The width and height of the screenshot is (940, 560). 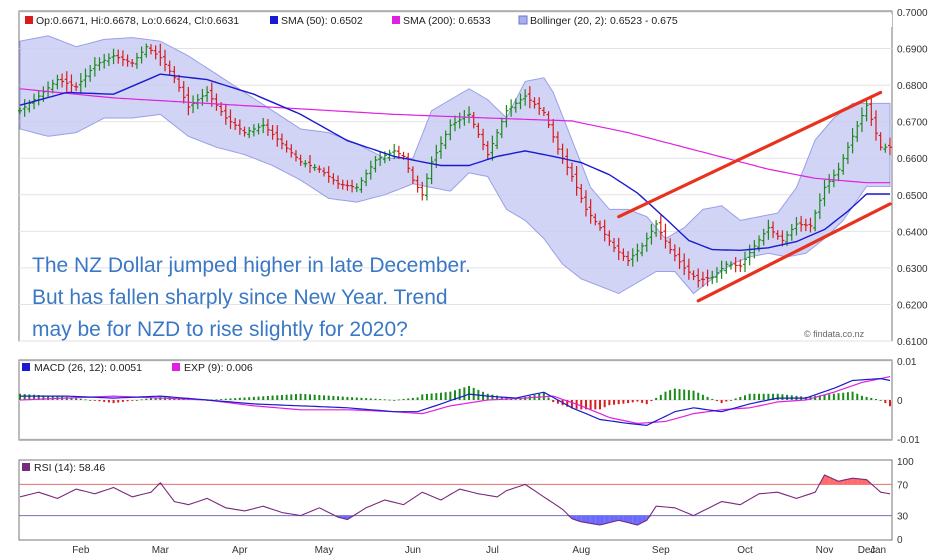 What do you see at coordinates (88, 368) in the screenshot?
I see `macd-legend-label: MACD (26, 12): 0.0051` at bounding box center [88, 368].